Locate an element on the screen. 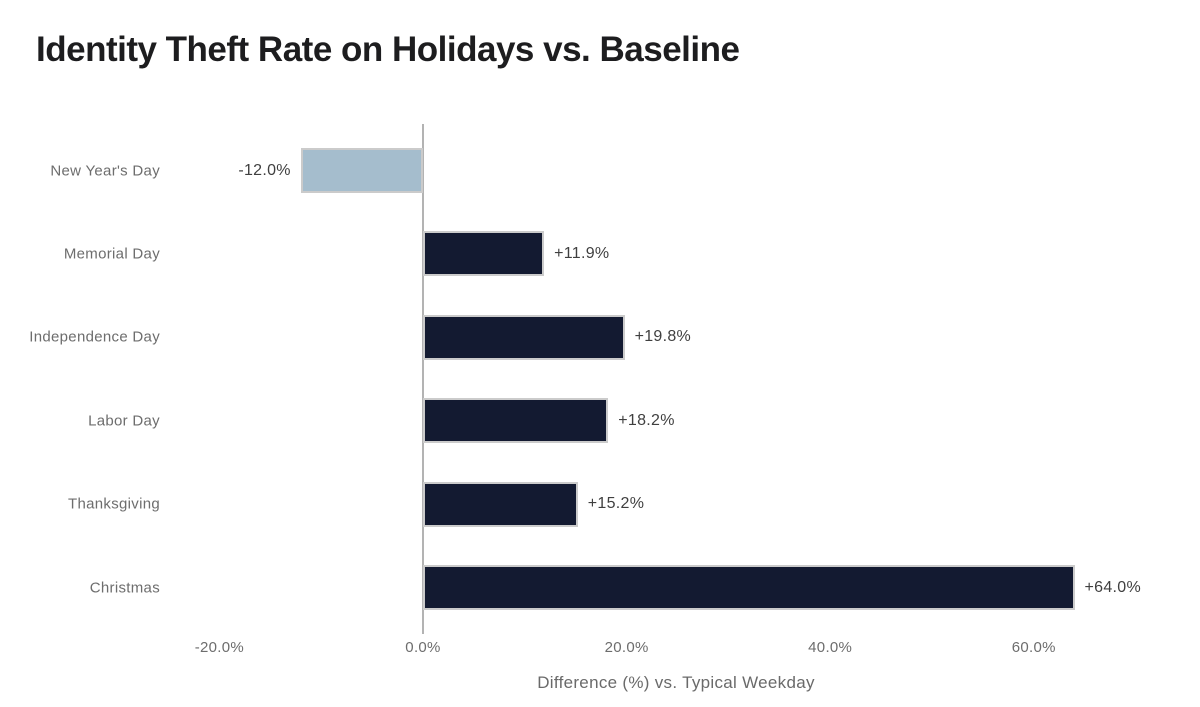 The width and height of the screenshot is (1200, 707). x-tick-label: 60.0% is located at coordinates (1033, 647).